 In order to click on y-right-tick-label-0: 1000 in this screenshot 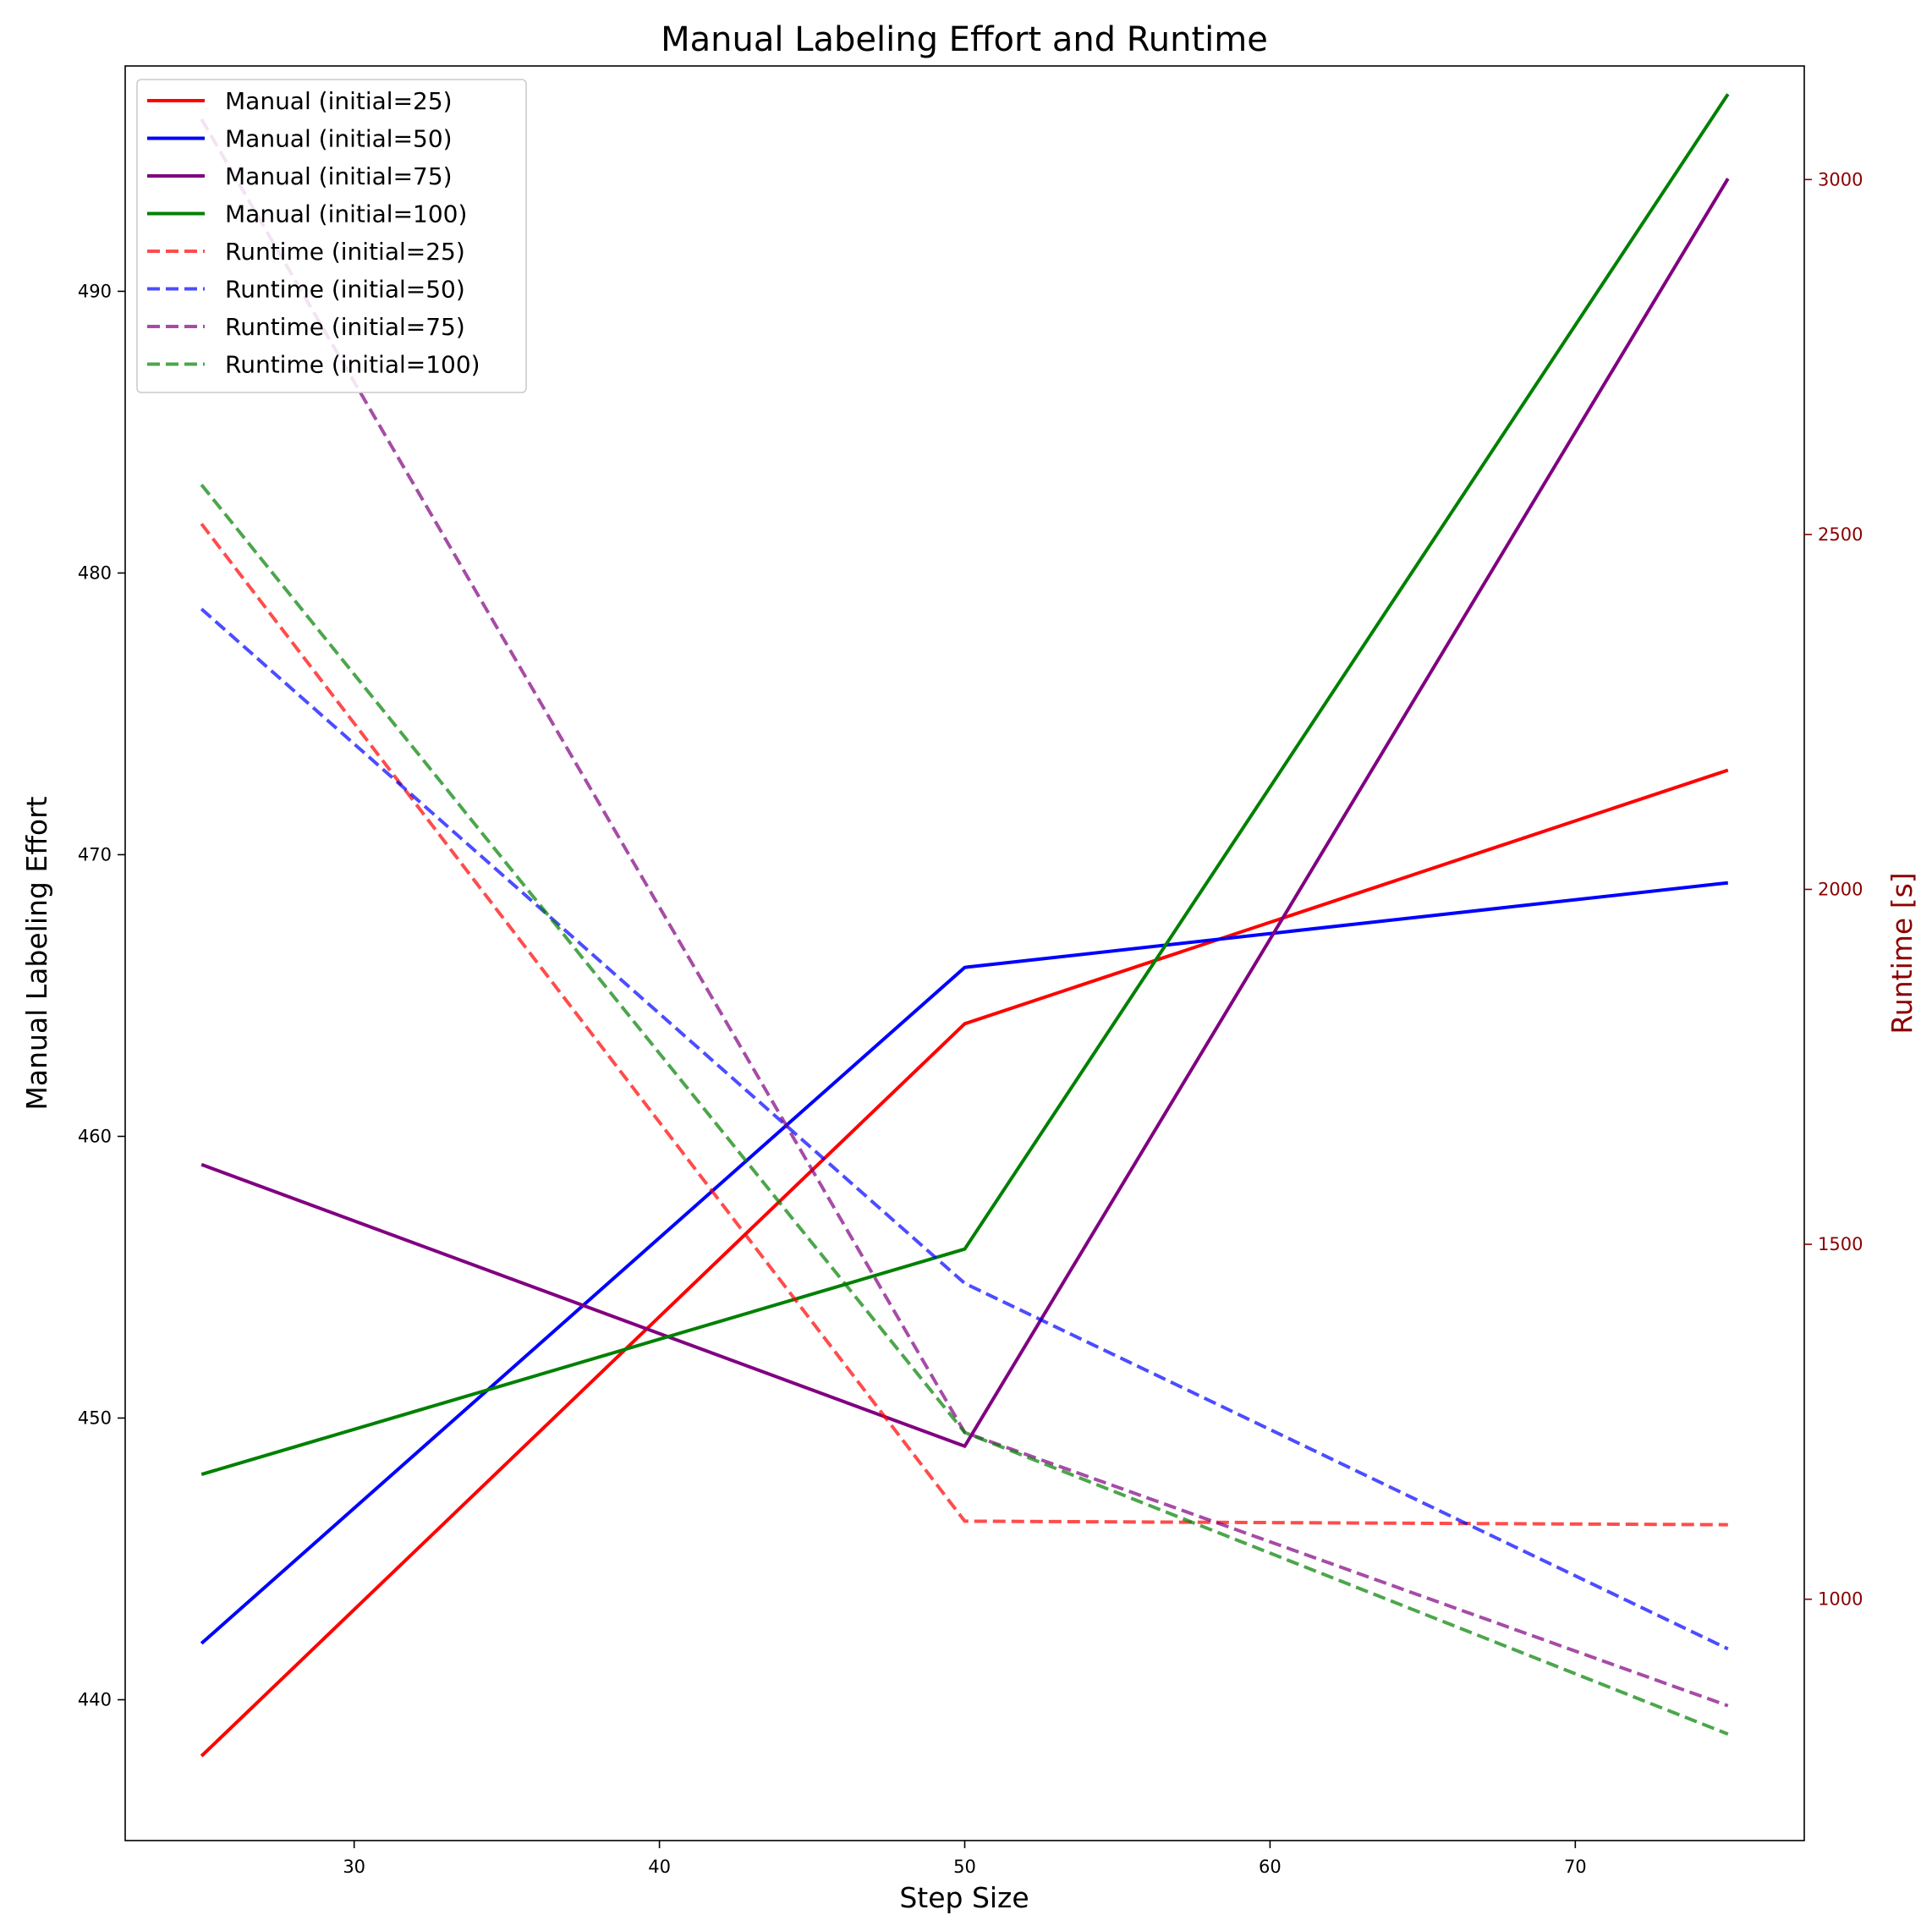, I will do `click(1840, 1599)`.